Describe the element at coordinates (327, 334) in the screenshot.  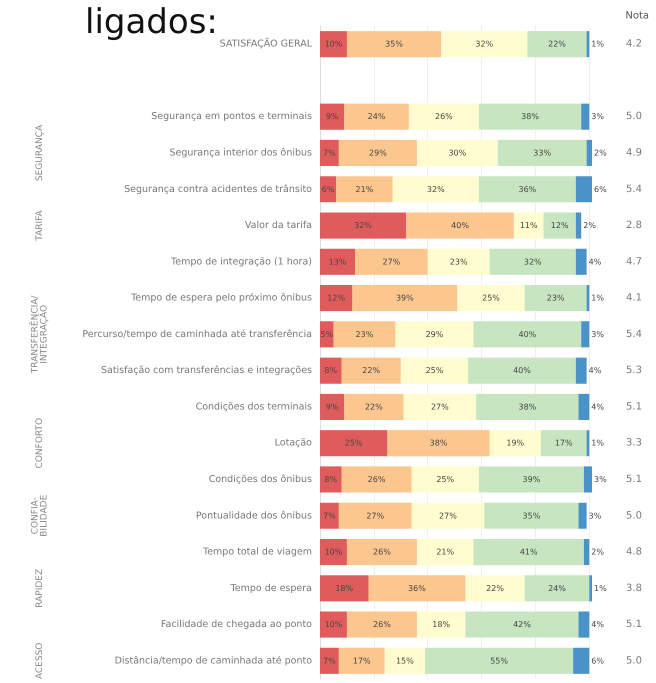
I see `data-label: 5%` at that location.